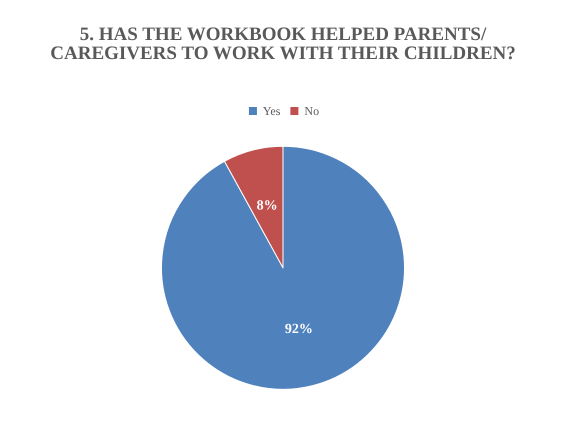 The height and width of the screenshot is (435, 566). What do you see at coordinates (312, 111) in the screenshot?
I see `legend-label: No` at bounding box center [312, 111].